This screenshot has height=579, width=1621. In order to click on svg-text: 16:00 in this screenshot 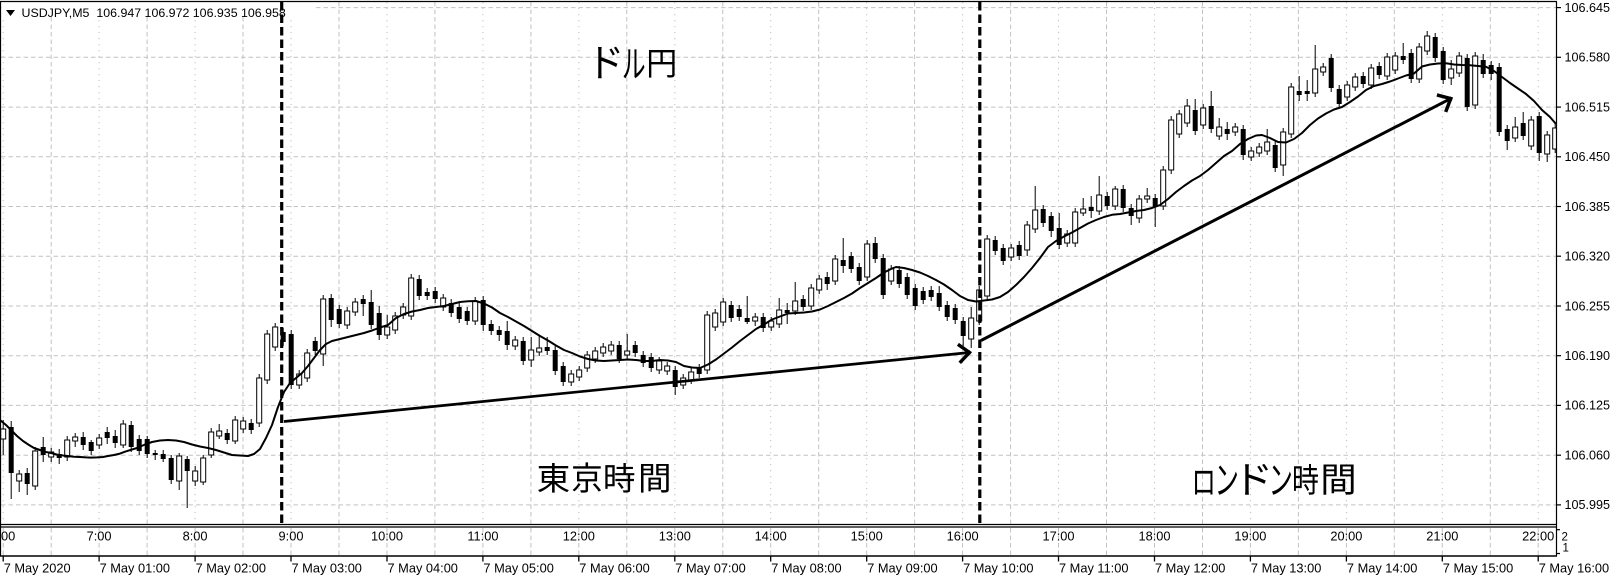, I will do `click(963, 536)`.